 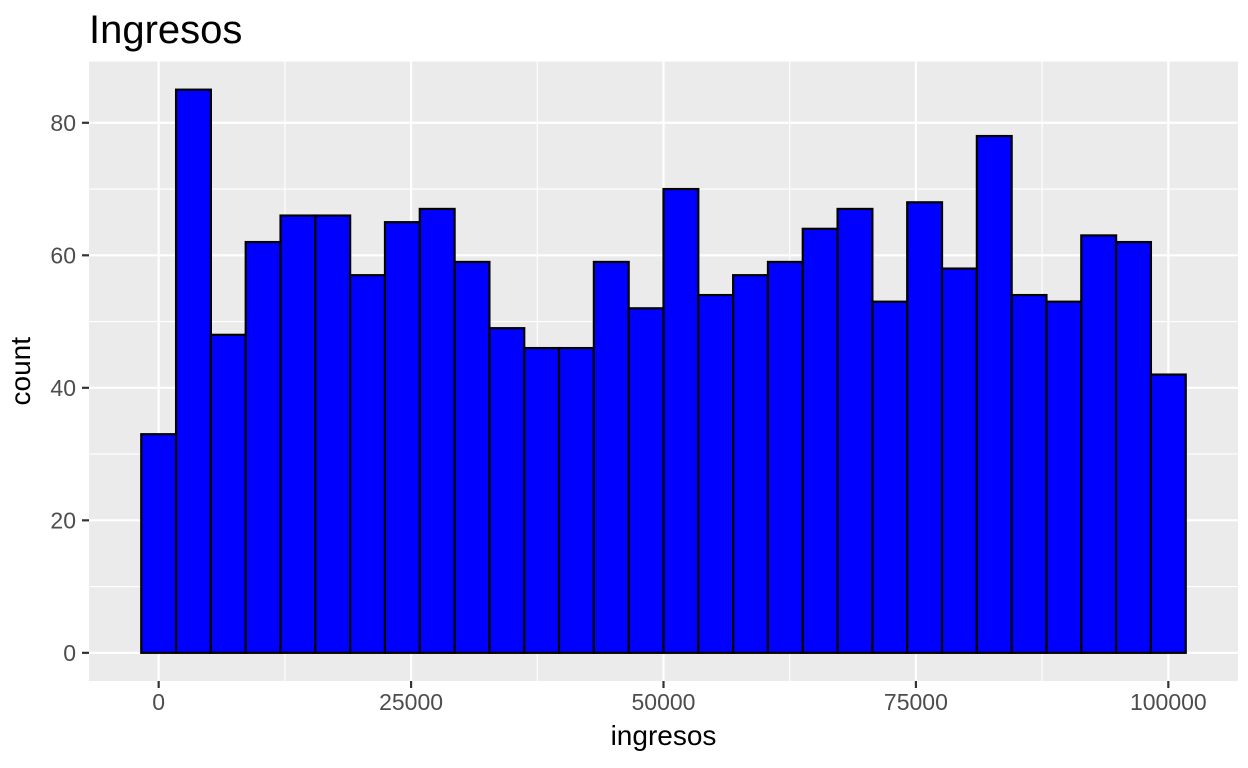 I want to click on x-tick-label: 0, so click(x=158, y=702).